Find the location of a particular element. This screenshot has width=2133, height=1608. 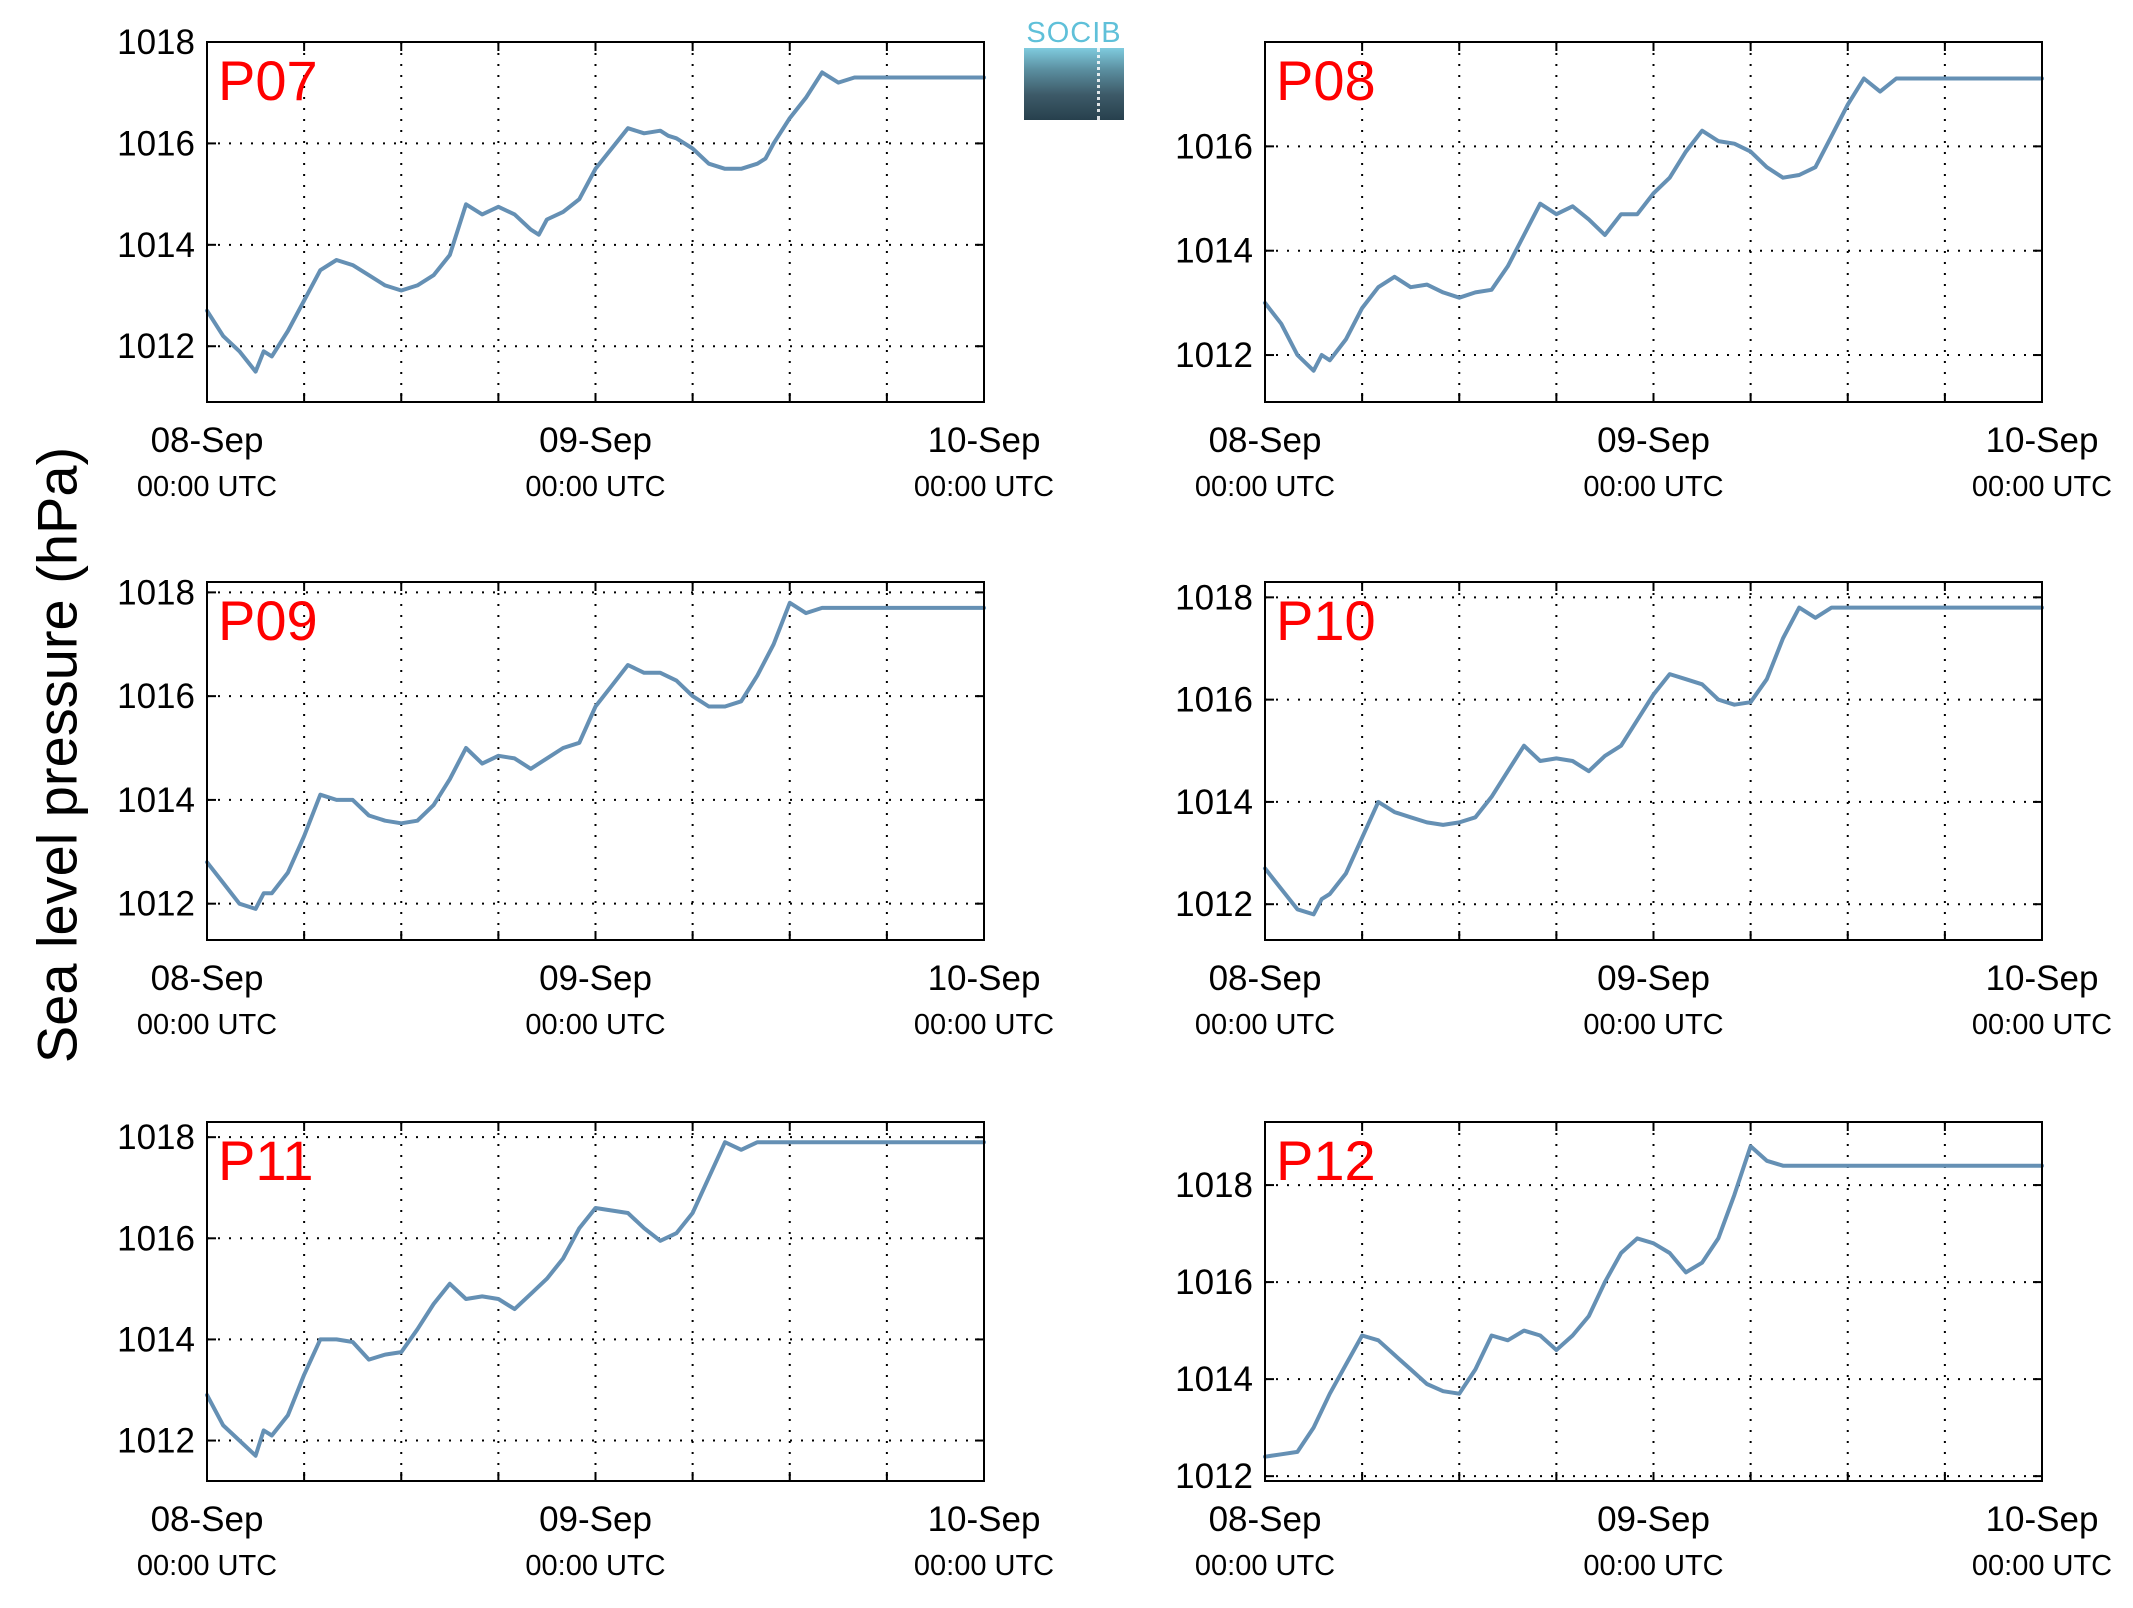

socib-logo-image is located at coordinates (1074, 84).